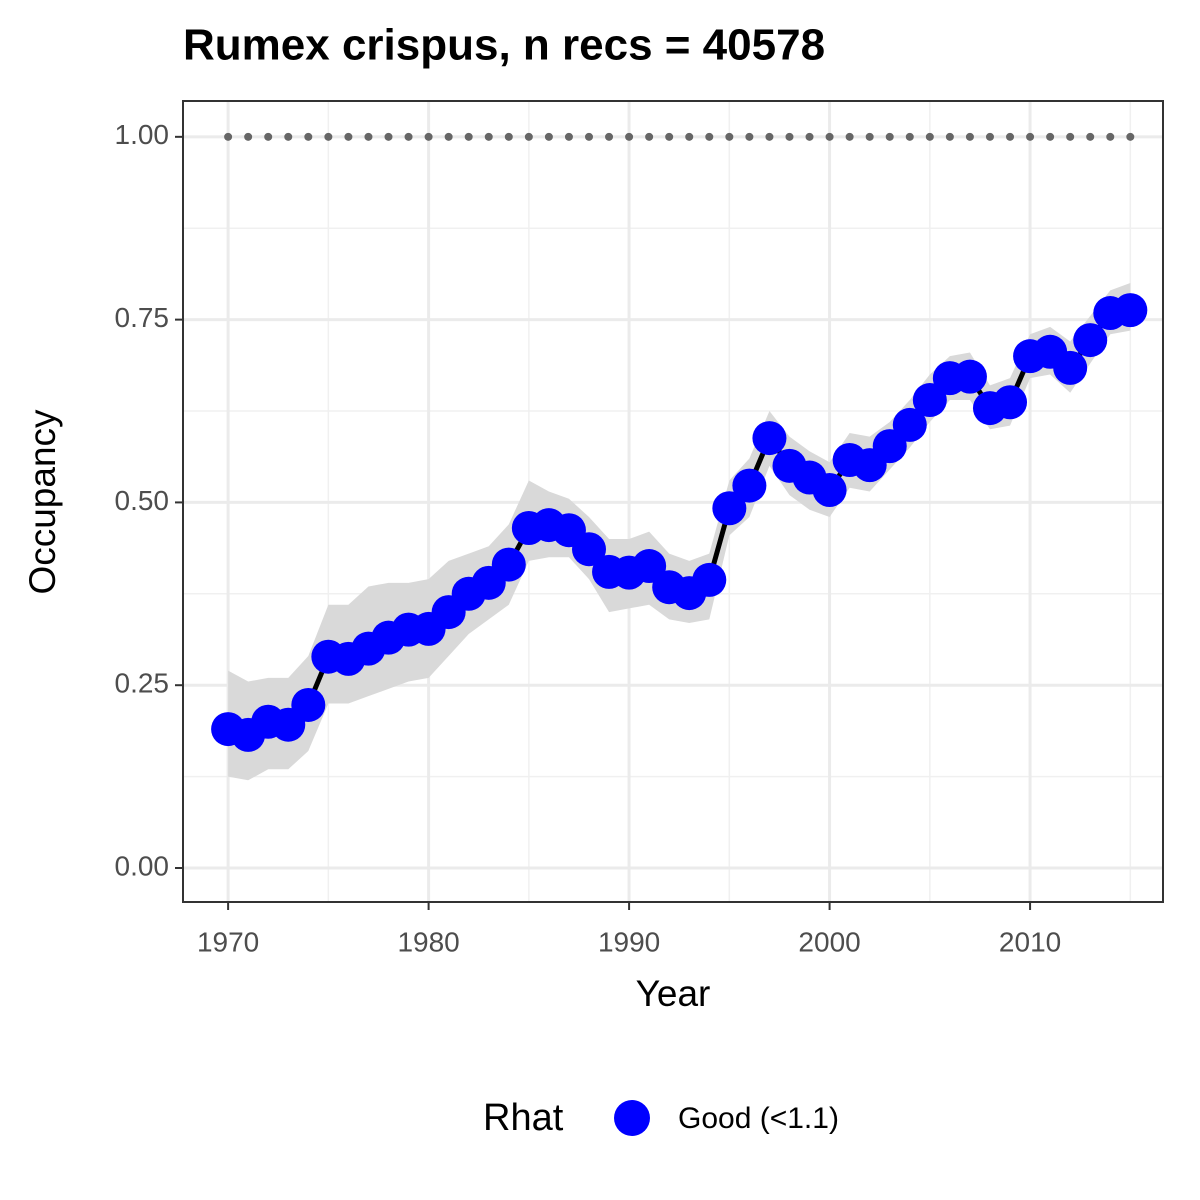 This screenshot has width=1200, height=1200. I want to click on x-tick-label: 2000, so click(829, 941).